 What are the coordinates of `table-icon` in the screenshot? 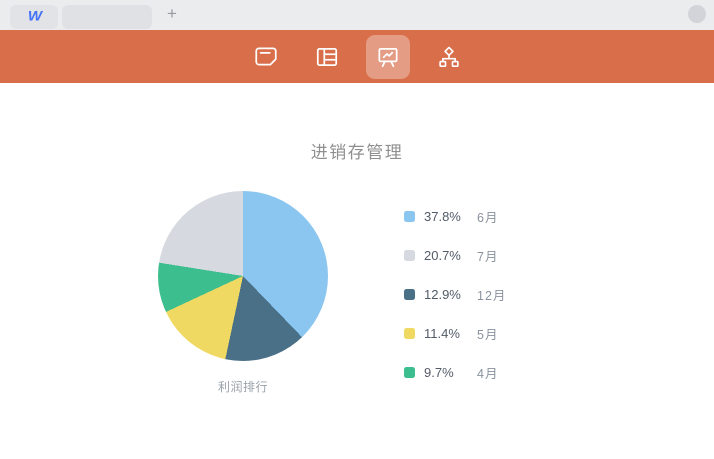 It's located at (327, 57).